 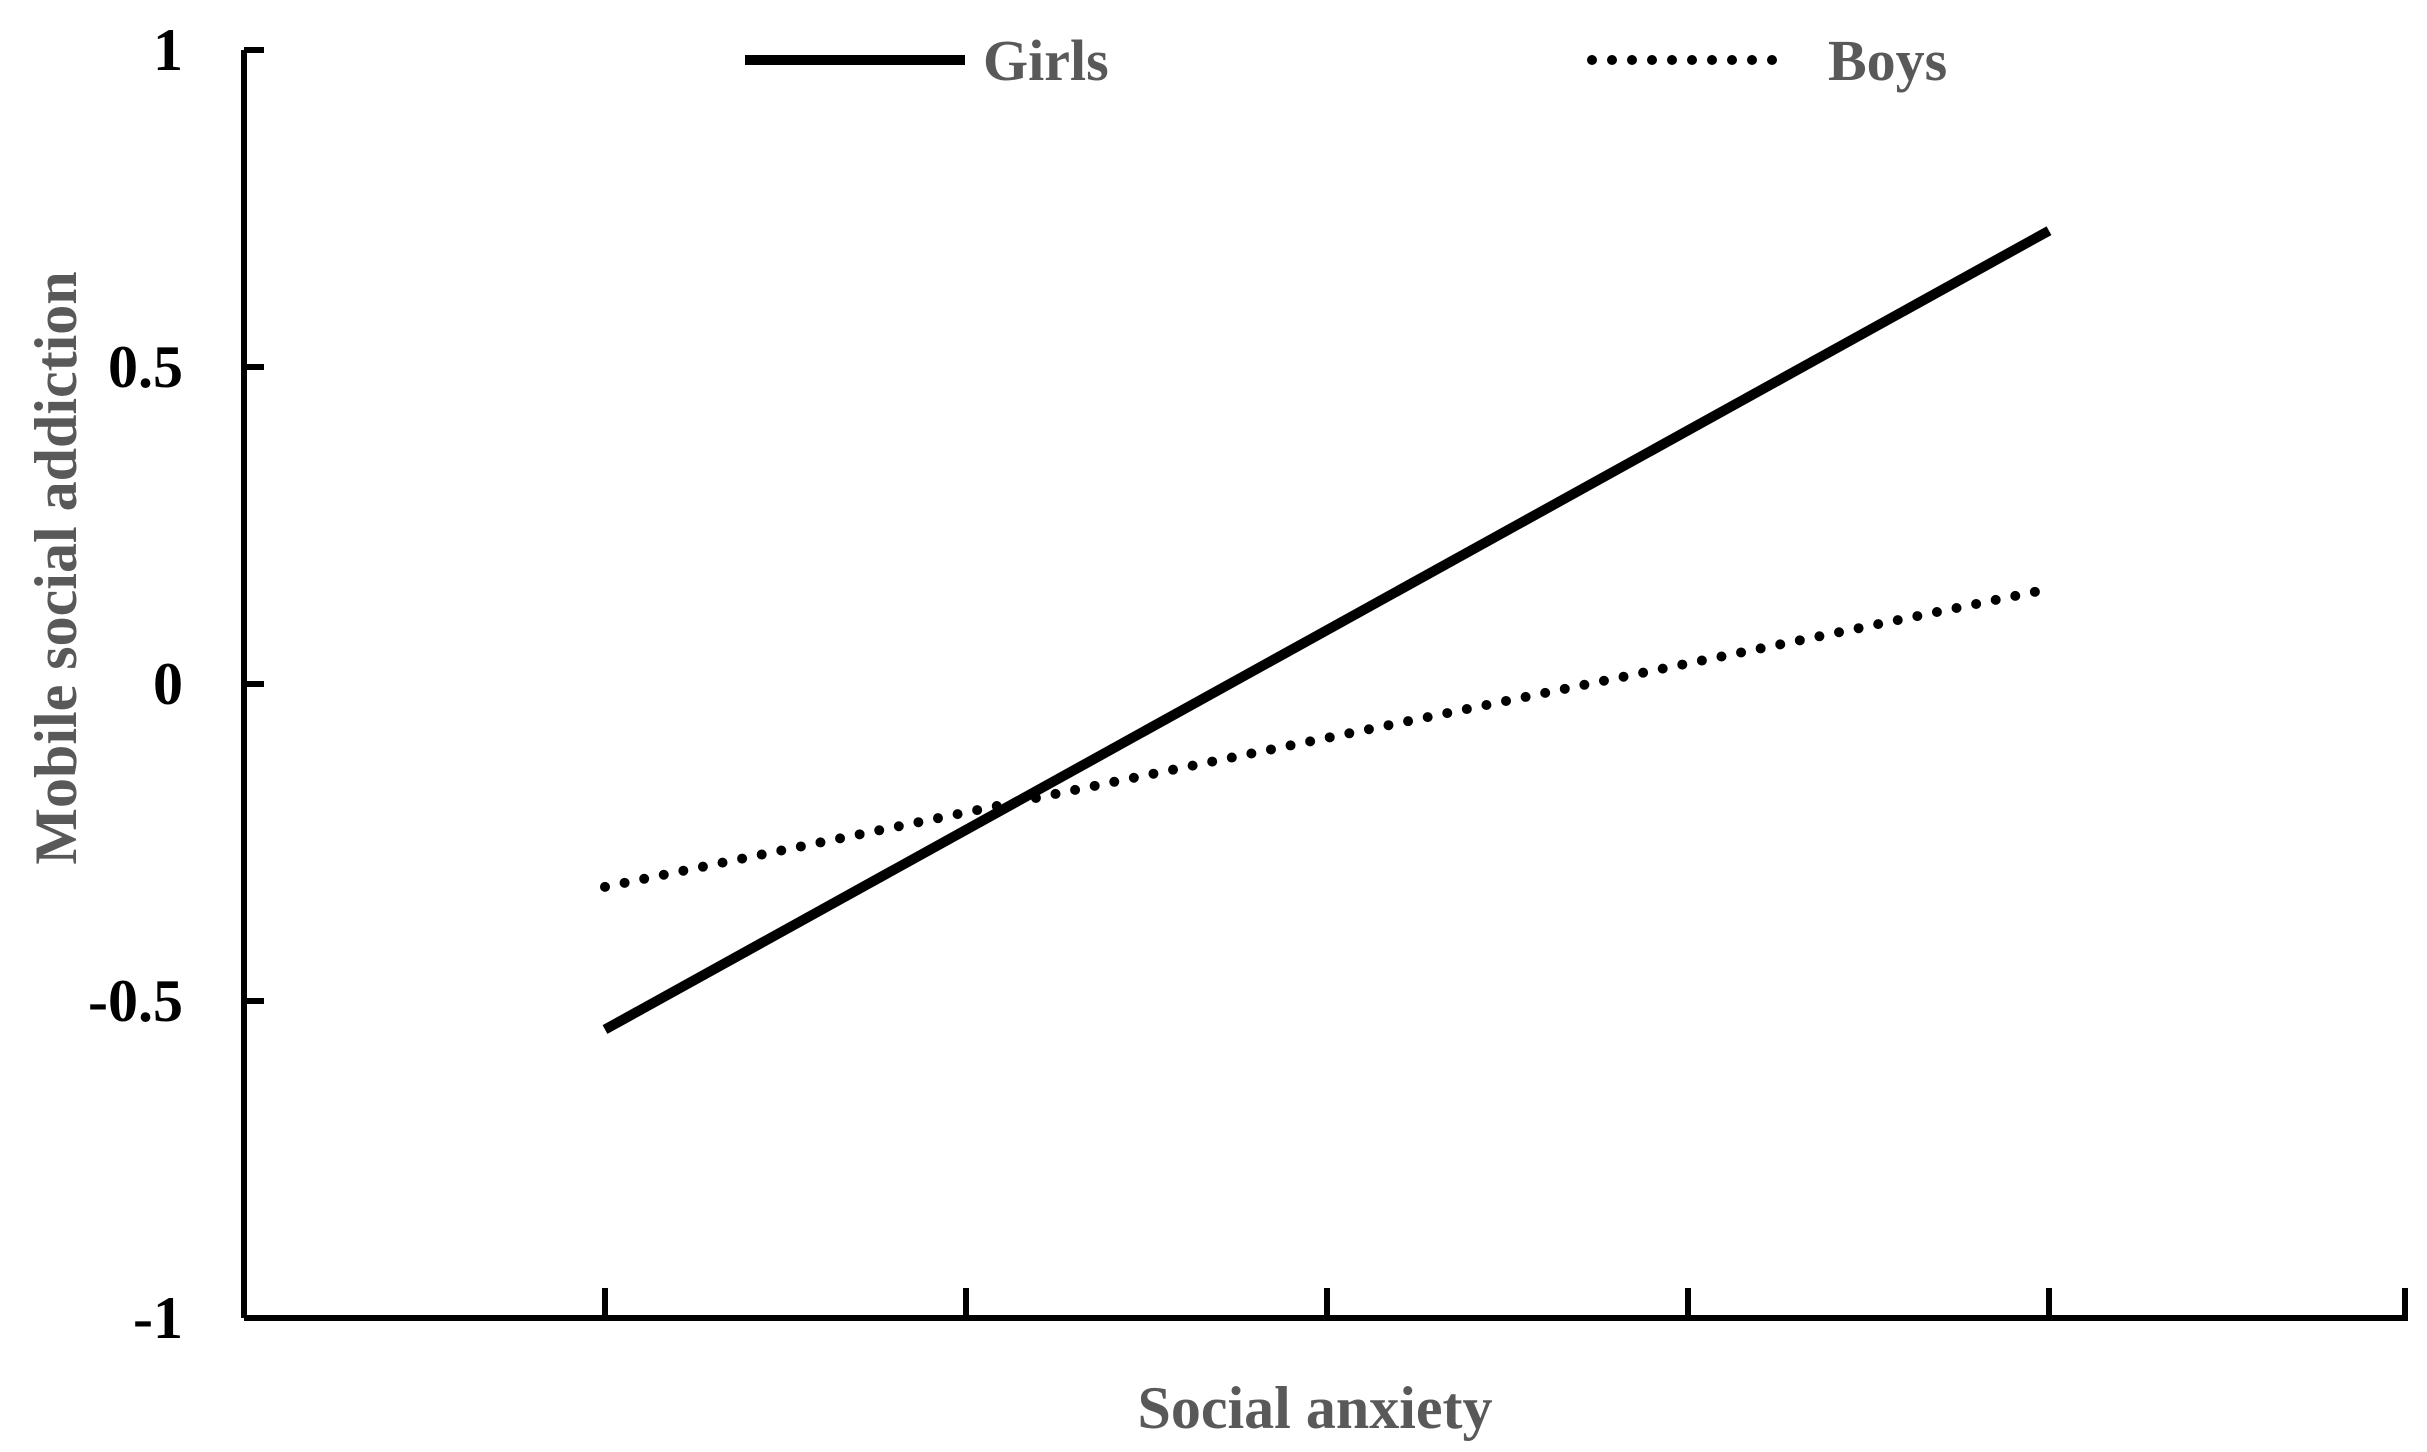 I want to click on legend-item-girls: Girls, so click(x=927, y=60).